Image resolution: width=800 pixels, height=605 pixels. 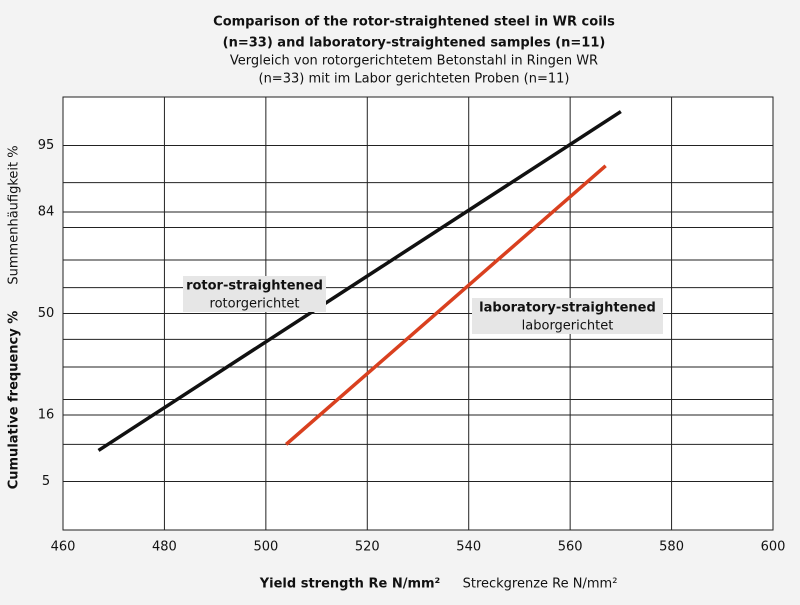 I want to click on x-tick-label: 500, so click(x=265, y=547).